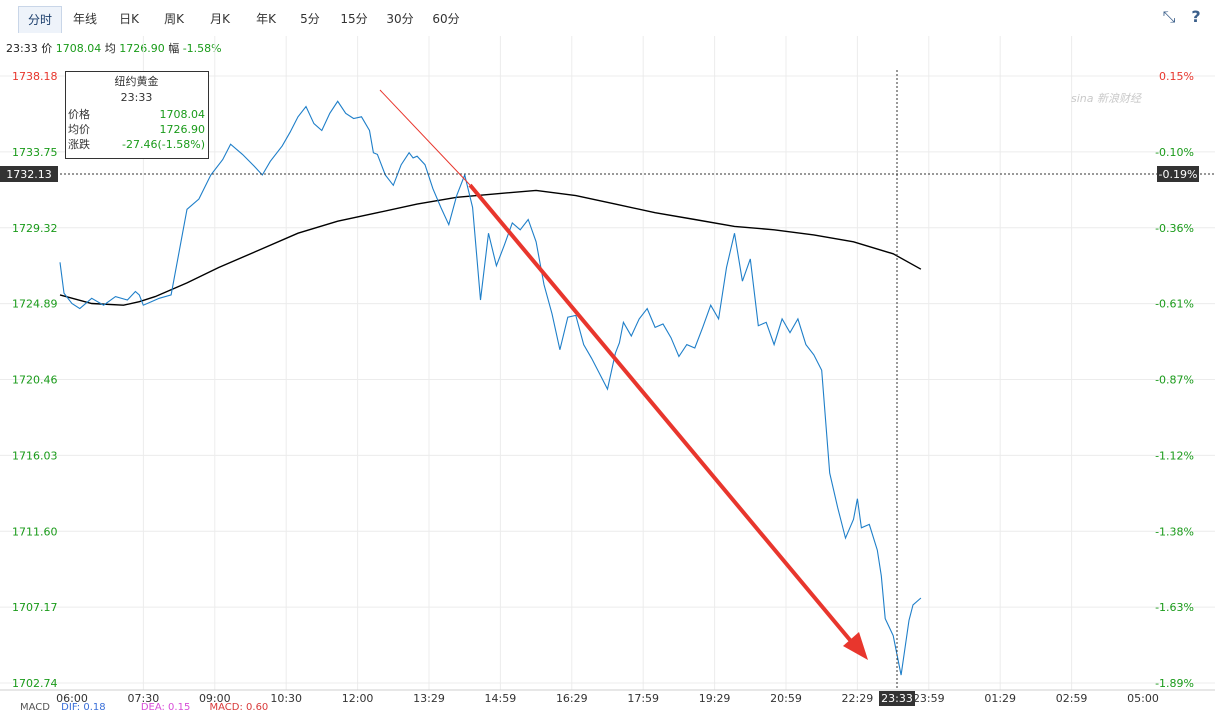 Image resolution: width=1215 pixels, height=713 pixels. What do you see at coordinates (35, 380) in the screenshot?
I see `y-tick-label: 1720.46` at bounding box center [35, 380].